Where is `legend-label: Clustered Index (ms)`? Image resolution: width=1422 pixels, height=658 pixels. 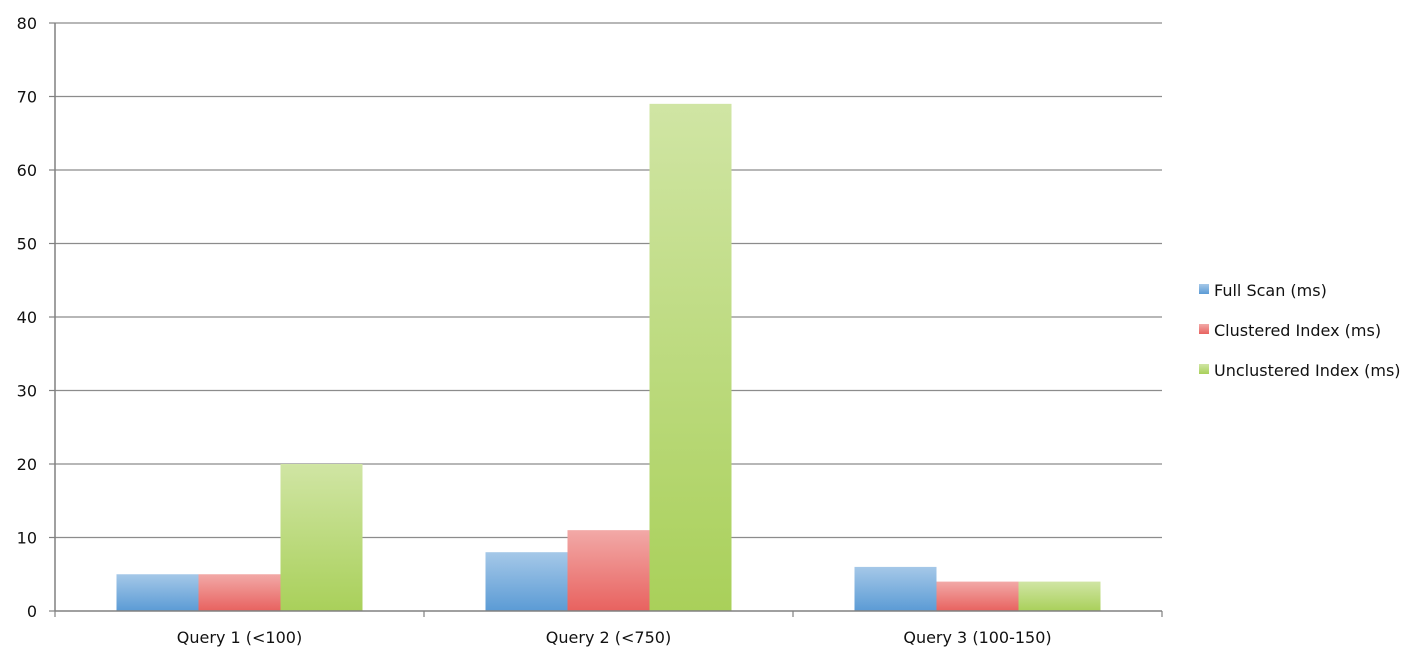
legend-label: Clustered Index (ms) is located at coordinates (1297, 330).